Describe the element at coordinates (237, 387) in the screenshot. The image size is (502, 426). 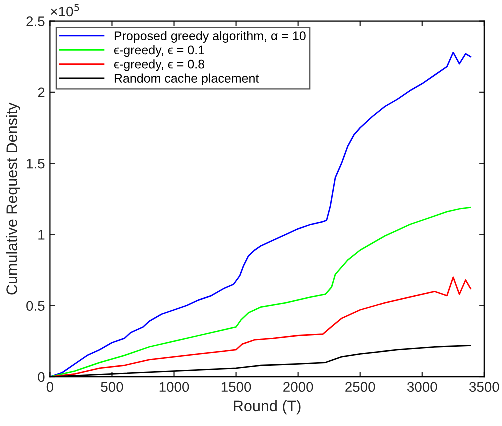
I see `x-tick-label: 1500` at that location.